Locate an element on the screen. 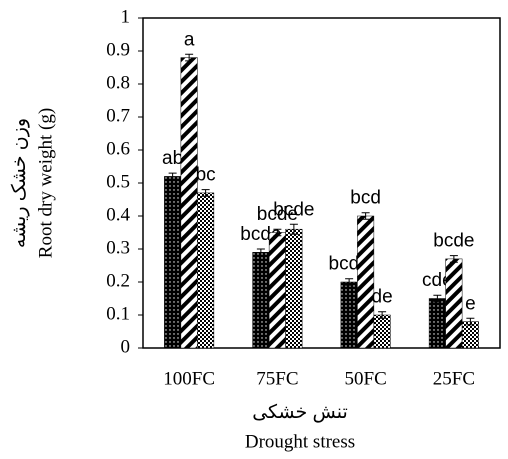  y-axis-label-fa: وزن خشک ریشه is located at coordinates (19, 183).